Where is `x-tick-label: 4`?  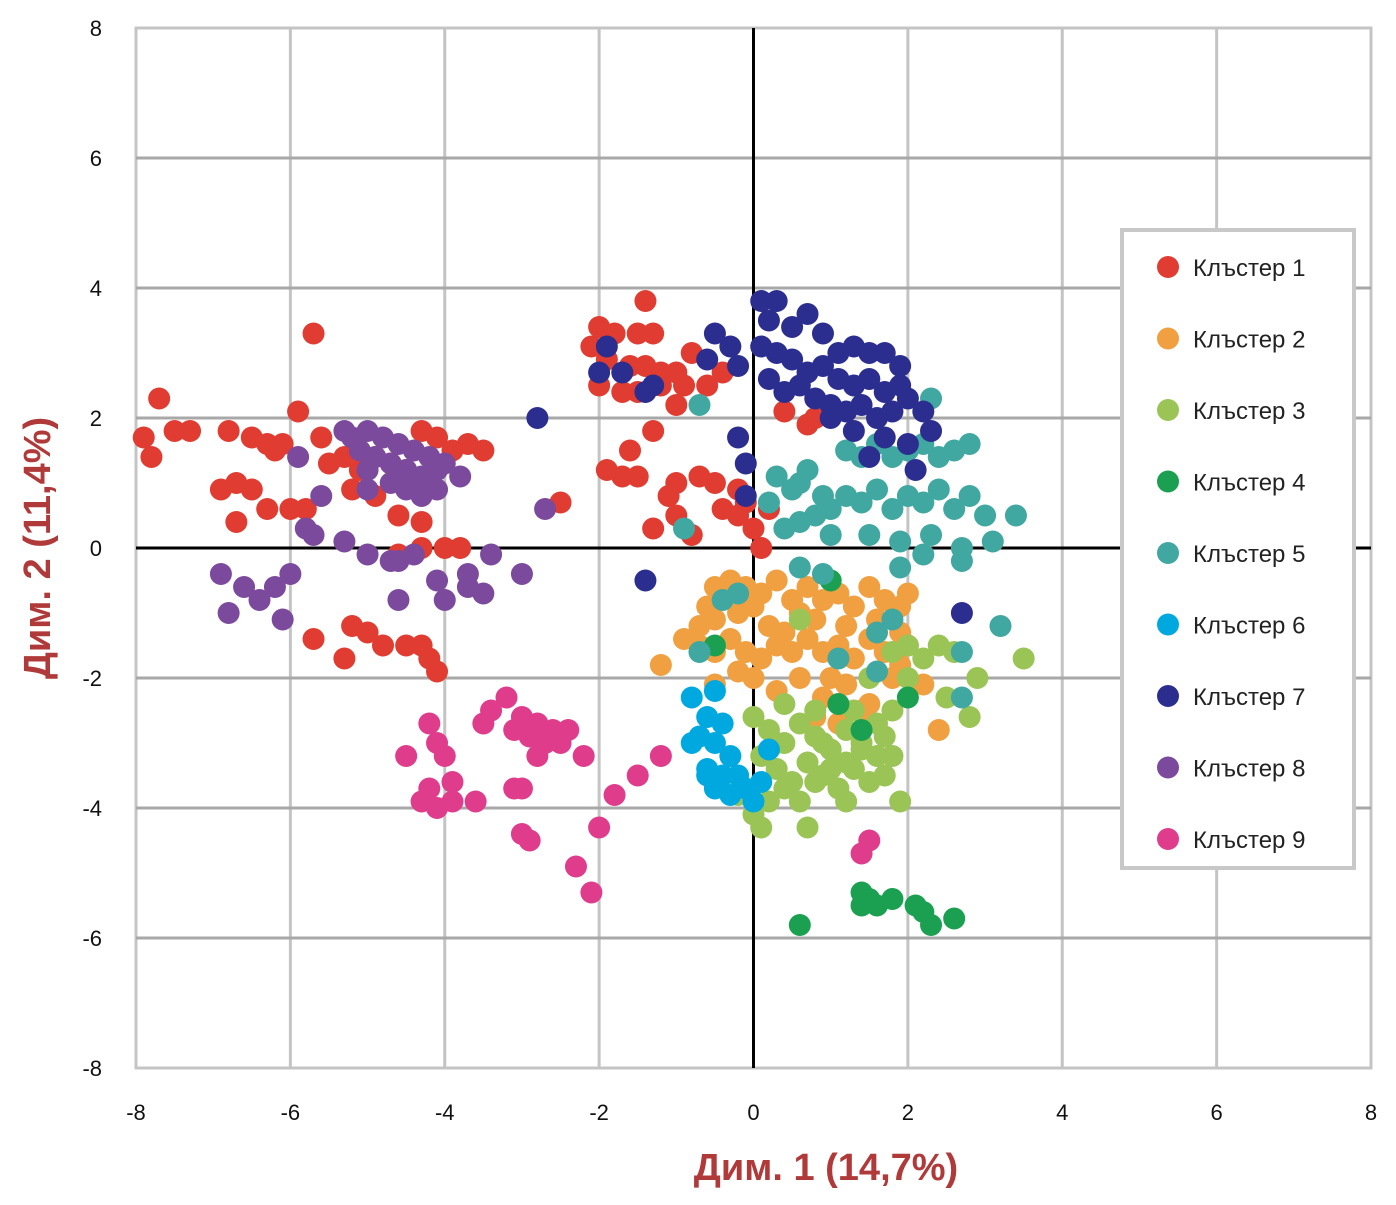
x-tick-label: 4 is located at coordinates (1062, 1112).